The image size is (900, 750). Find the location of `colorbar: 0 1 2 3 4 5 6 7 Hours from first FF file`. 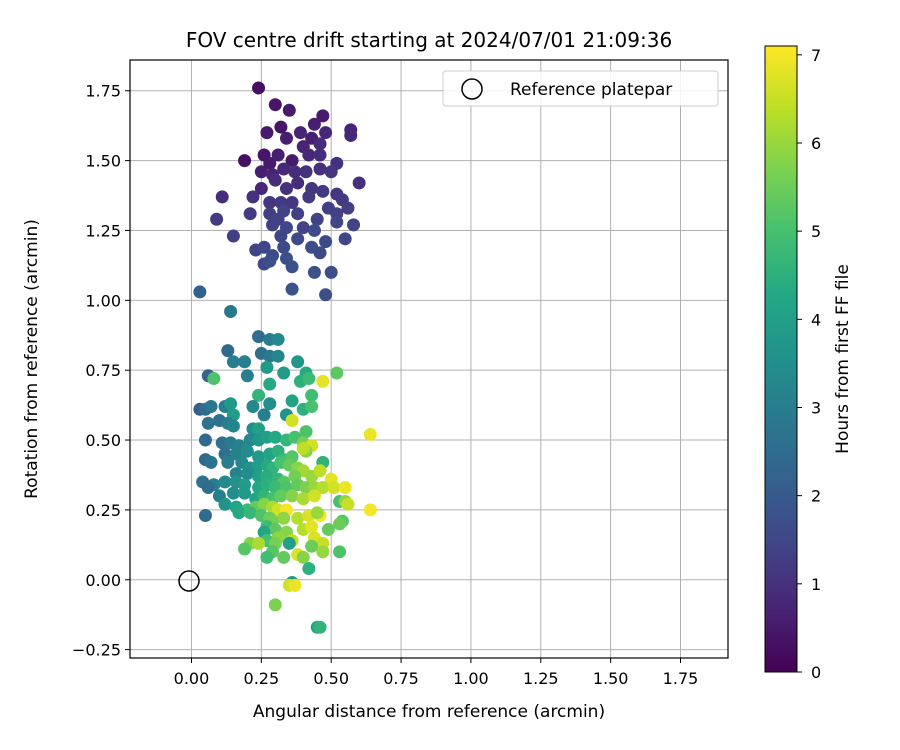

colorbar: 0 1 2 3 4 5 6 7 Hours from first FF file is located at coordinates (808, 363).